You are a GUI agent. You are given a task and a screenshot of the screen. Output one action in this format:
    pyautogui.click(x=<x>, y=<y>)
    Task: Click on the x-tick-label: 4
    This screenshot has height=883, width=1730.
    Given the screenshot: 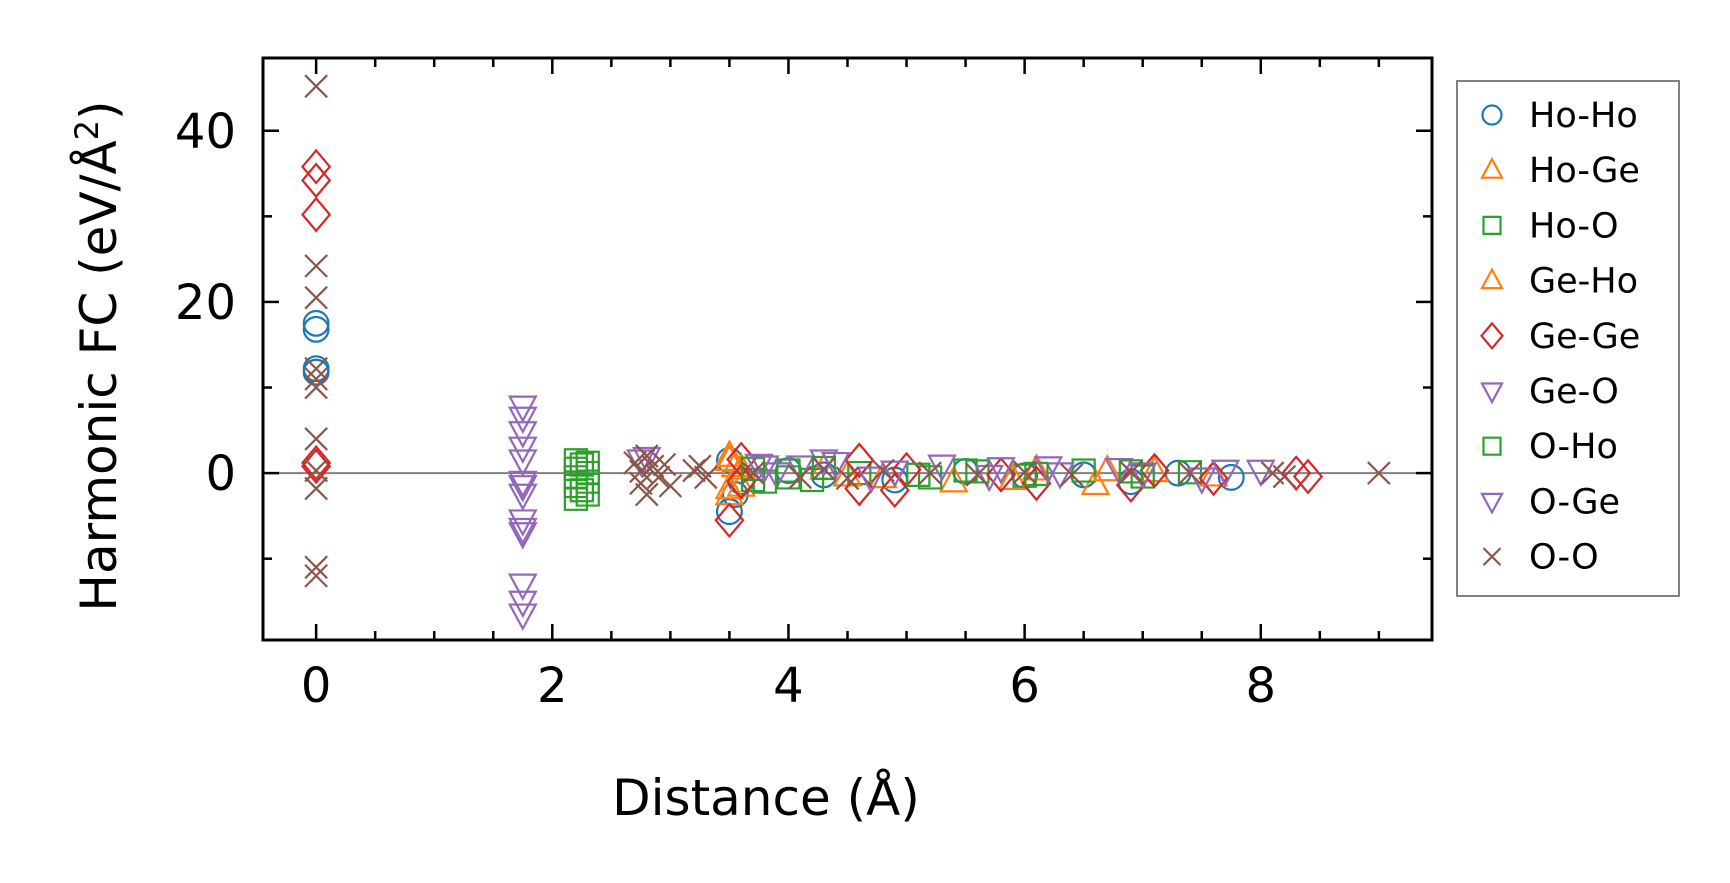 What is the action you would take?
    pyautogui.click(x=788, y=686)
    